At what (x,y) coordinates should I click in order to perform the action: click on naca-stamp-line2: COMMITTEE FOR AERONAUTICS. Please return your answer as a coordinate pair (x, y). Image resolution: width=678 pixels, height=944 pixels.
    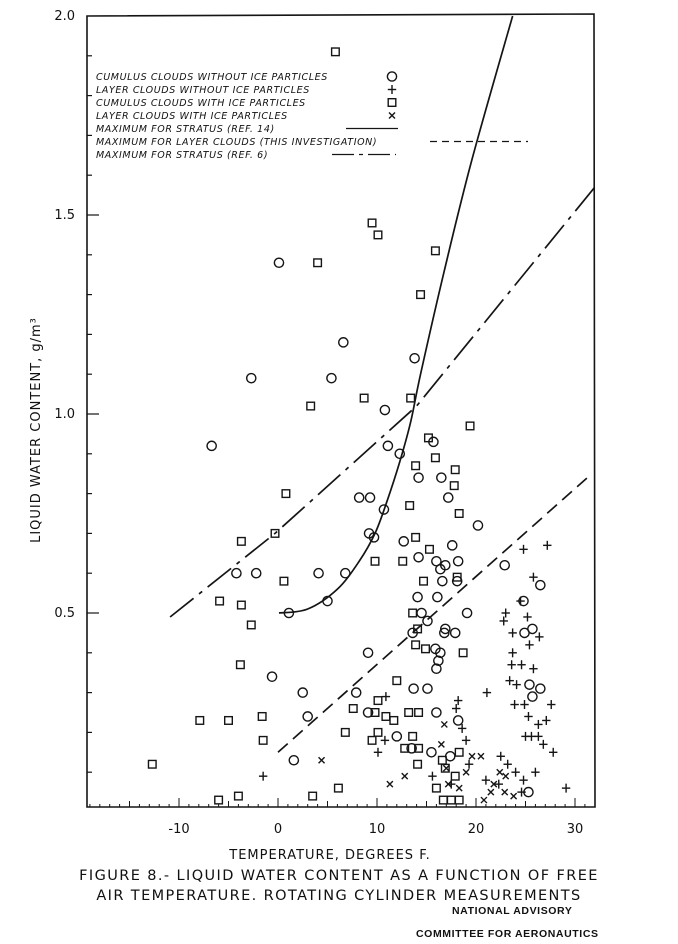
    Looking at the image, I should click on (507, 934).